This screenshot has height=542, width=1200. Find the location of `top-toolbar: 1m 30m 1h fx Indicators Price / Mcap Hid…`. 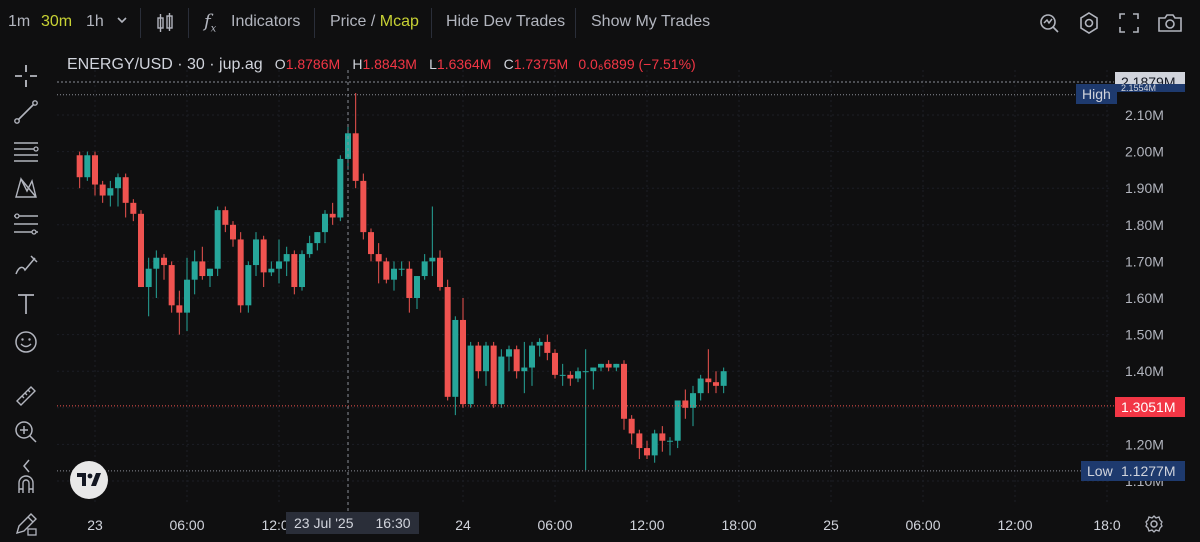

top-toolbar: 1m 30m 1h fx Indicators Price / Mcap Hid… is located at coordinates (600, 23).